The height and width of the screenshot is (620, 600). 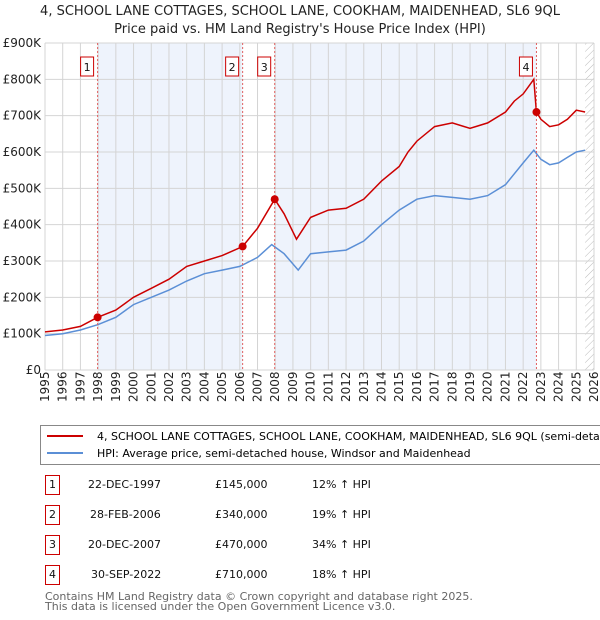 I want to click on x-tick-label: 2016, so click(x=417, y=386).